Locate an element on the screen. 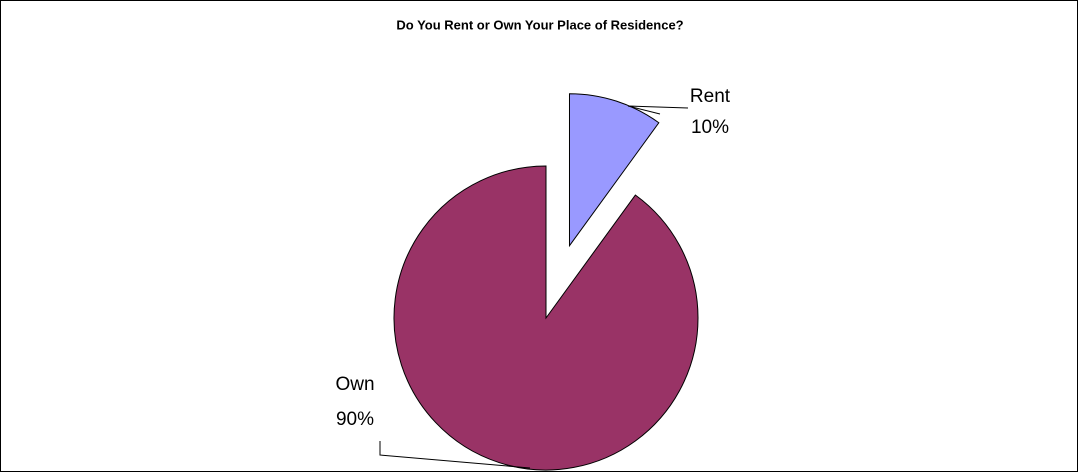 This screenshot has height=473, width=1079. pie-slice is located at coordinates (614, 170).